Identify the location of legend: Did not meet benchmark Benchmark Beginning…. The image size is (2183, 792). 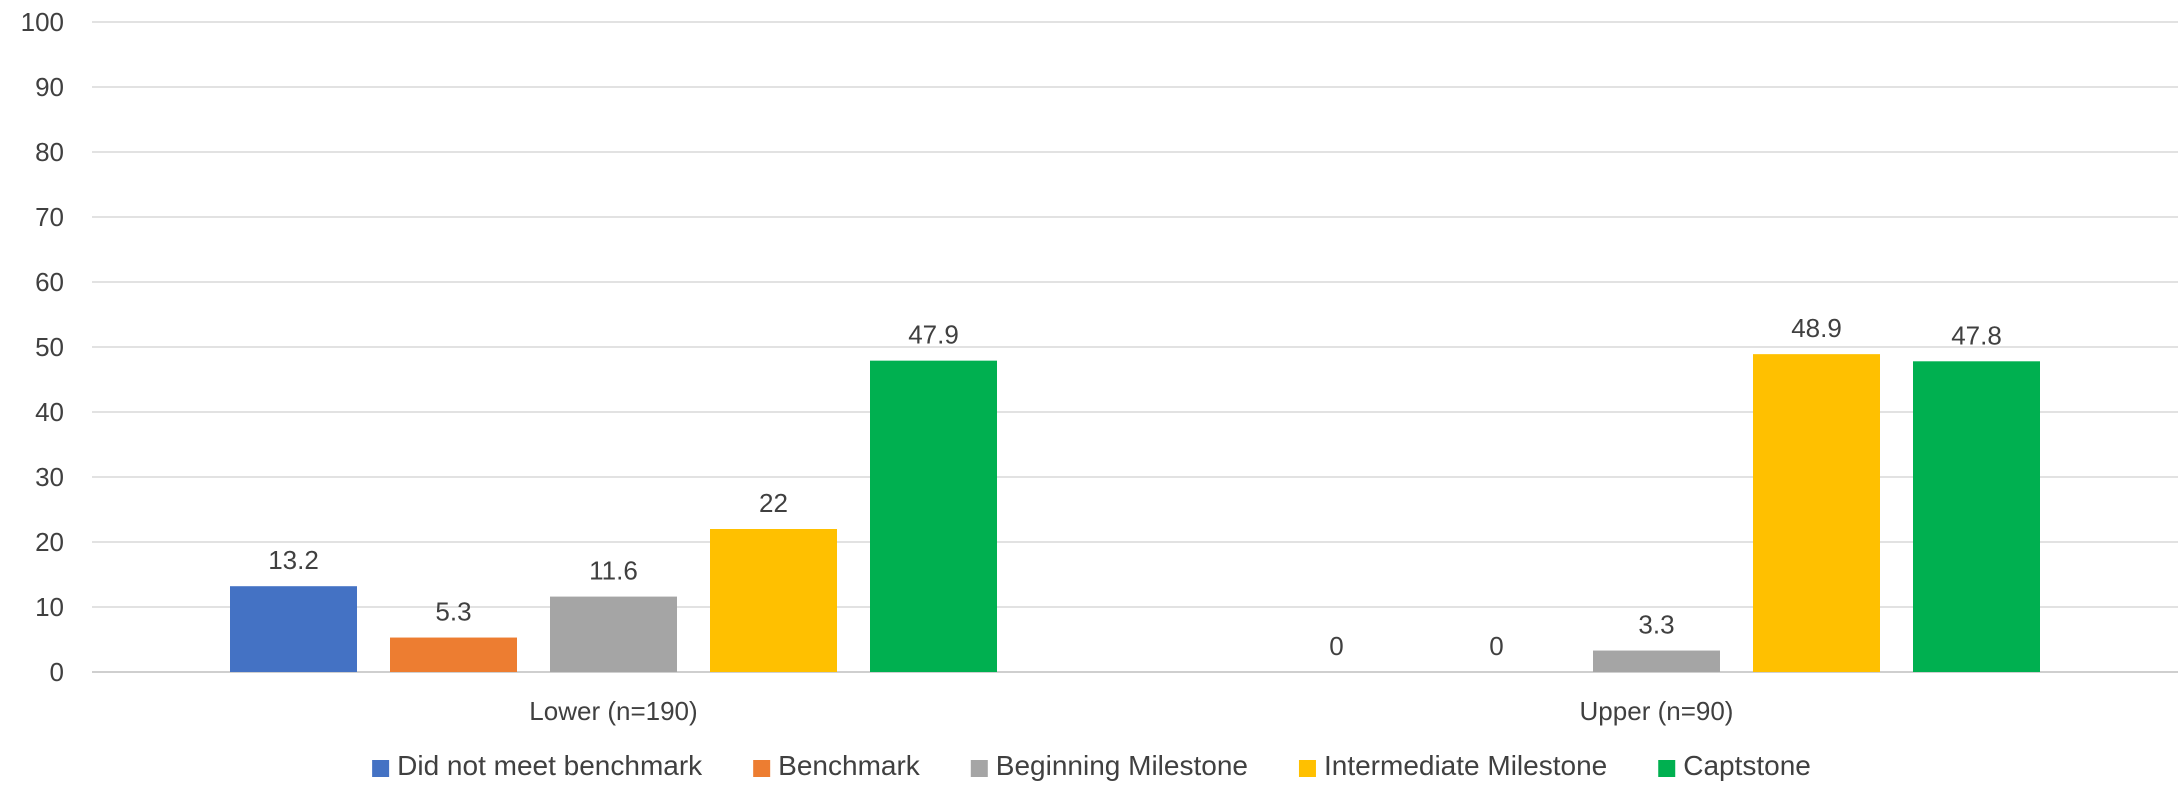
(1091, 765).